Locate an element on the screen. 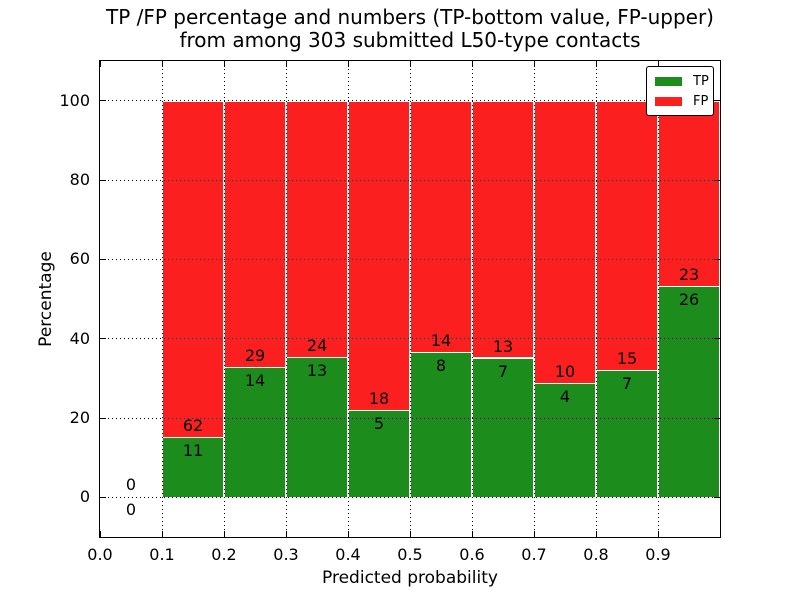 Image resolution: width=800 pixels, height=600 pixels. tp-count-label: 26 is located at coordinates (689, 299).